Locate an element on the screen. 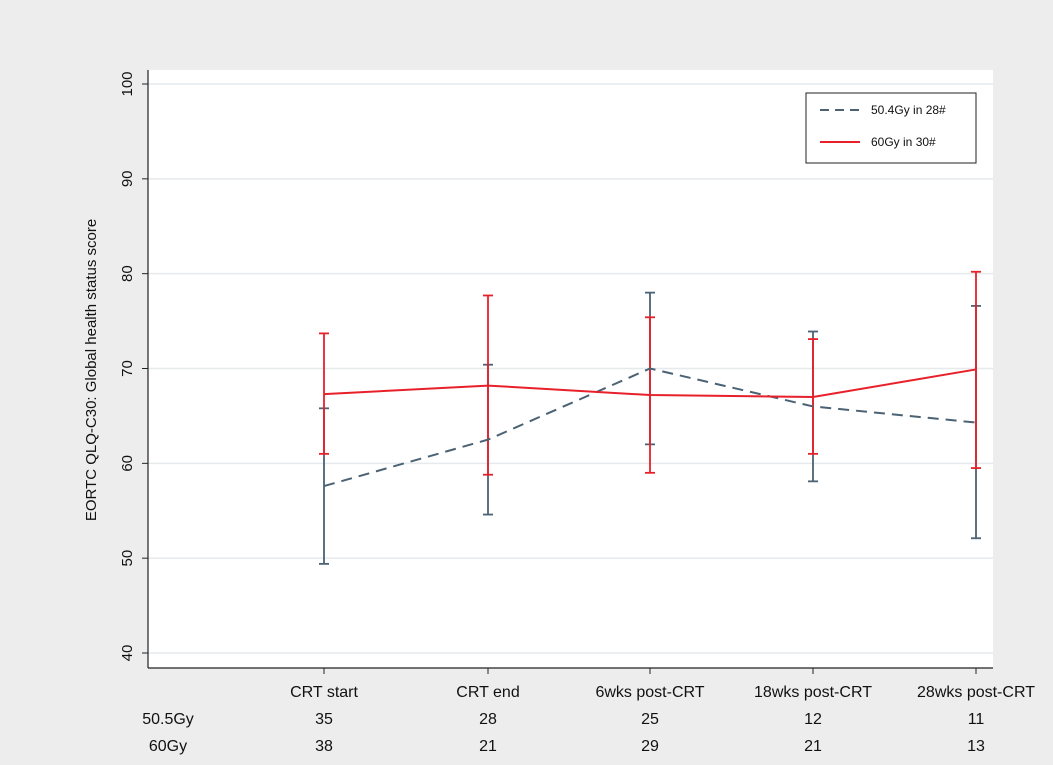 The width and height of the screenshot is (1053, 765). y-tick-label: 80 is located at coordinates (127, 273).